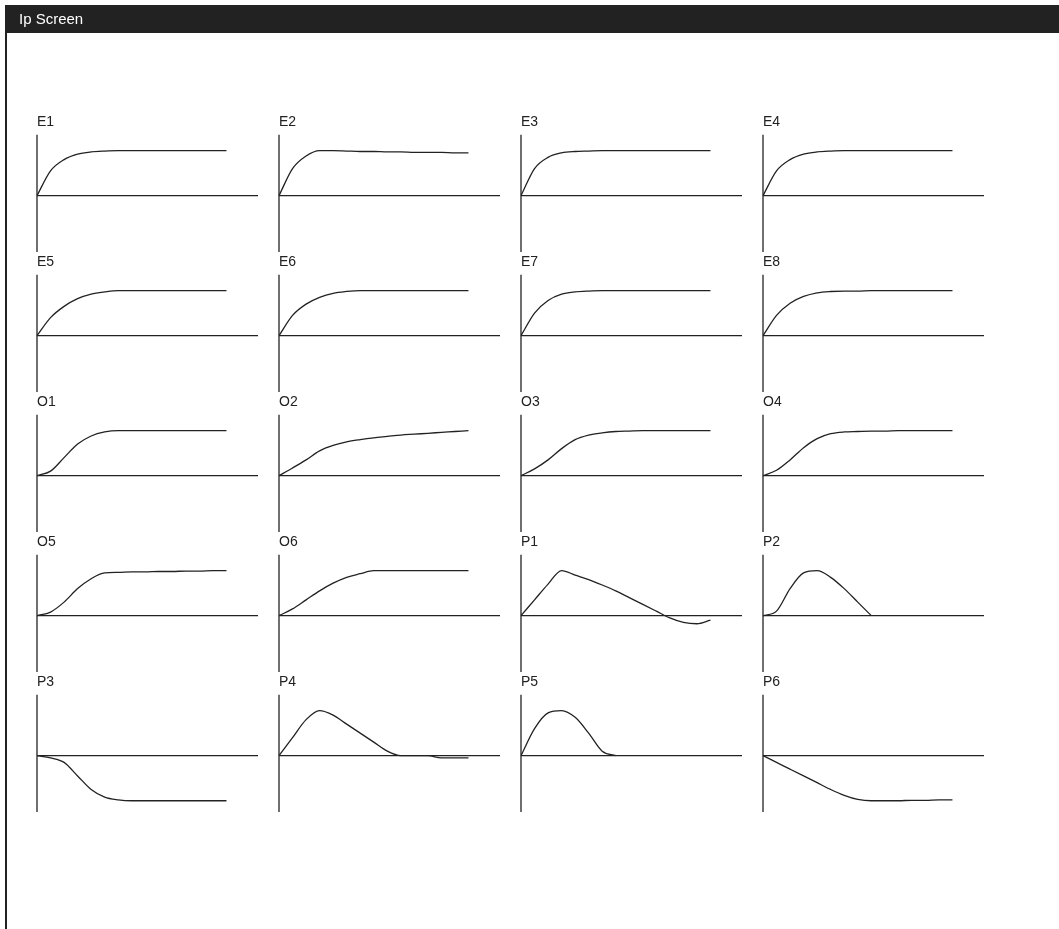 This screenshot has height=929, width=1059. What do you see at coordinates (530, 401) in the screenshot?
I see `chart-title: O3` at bounding box center [530, 401].